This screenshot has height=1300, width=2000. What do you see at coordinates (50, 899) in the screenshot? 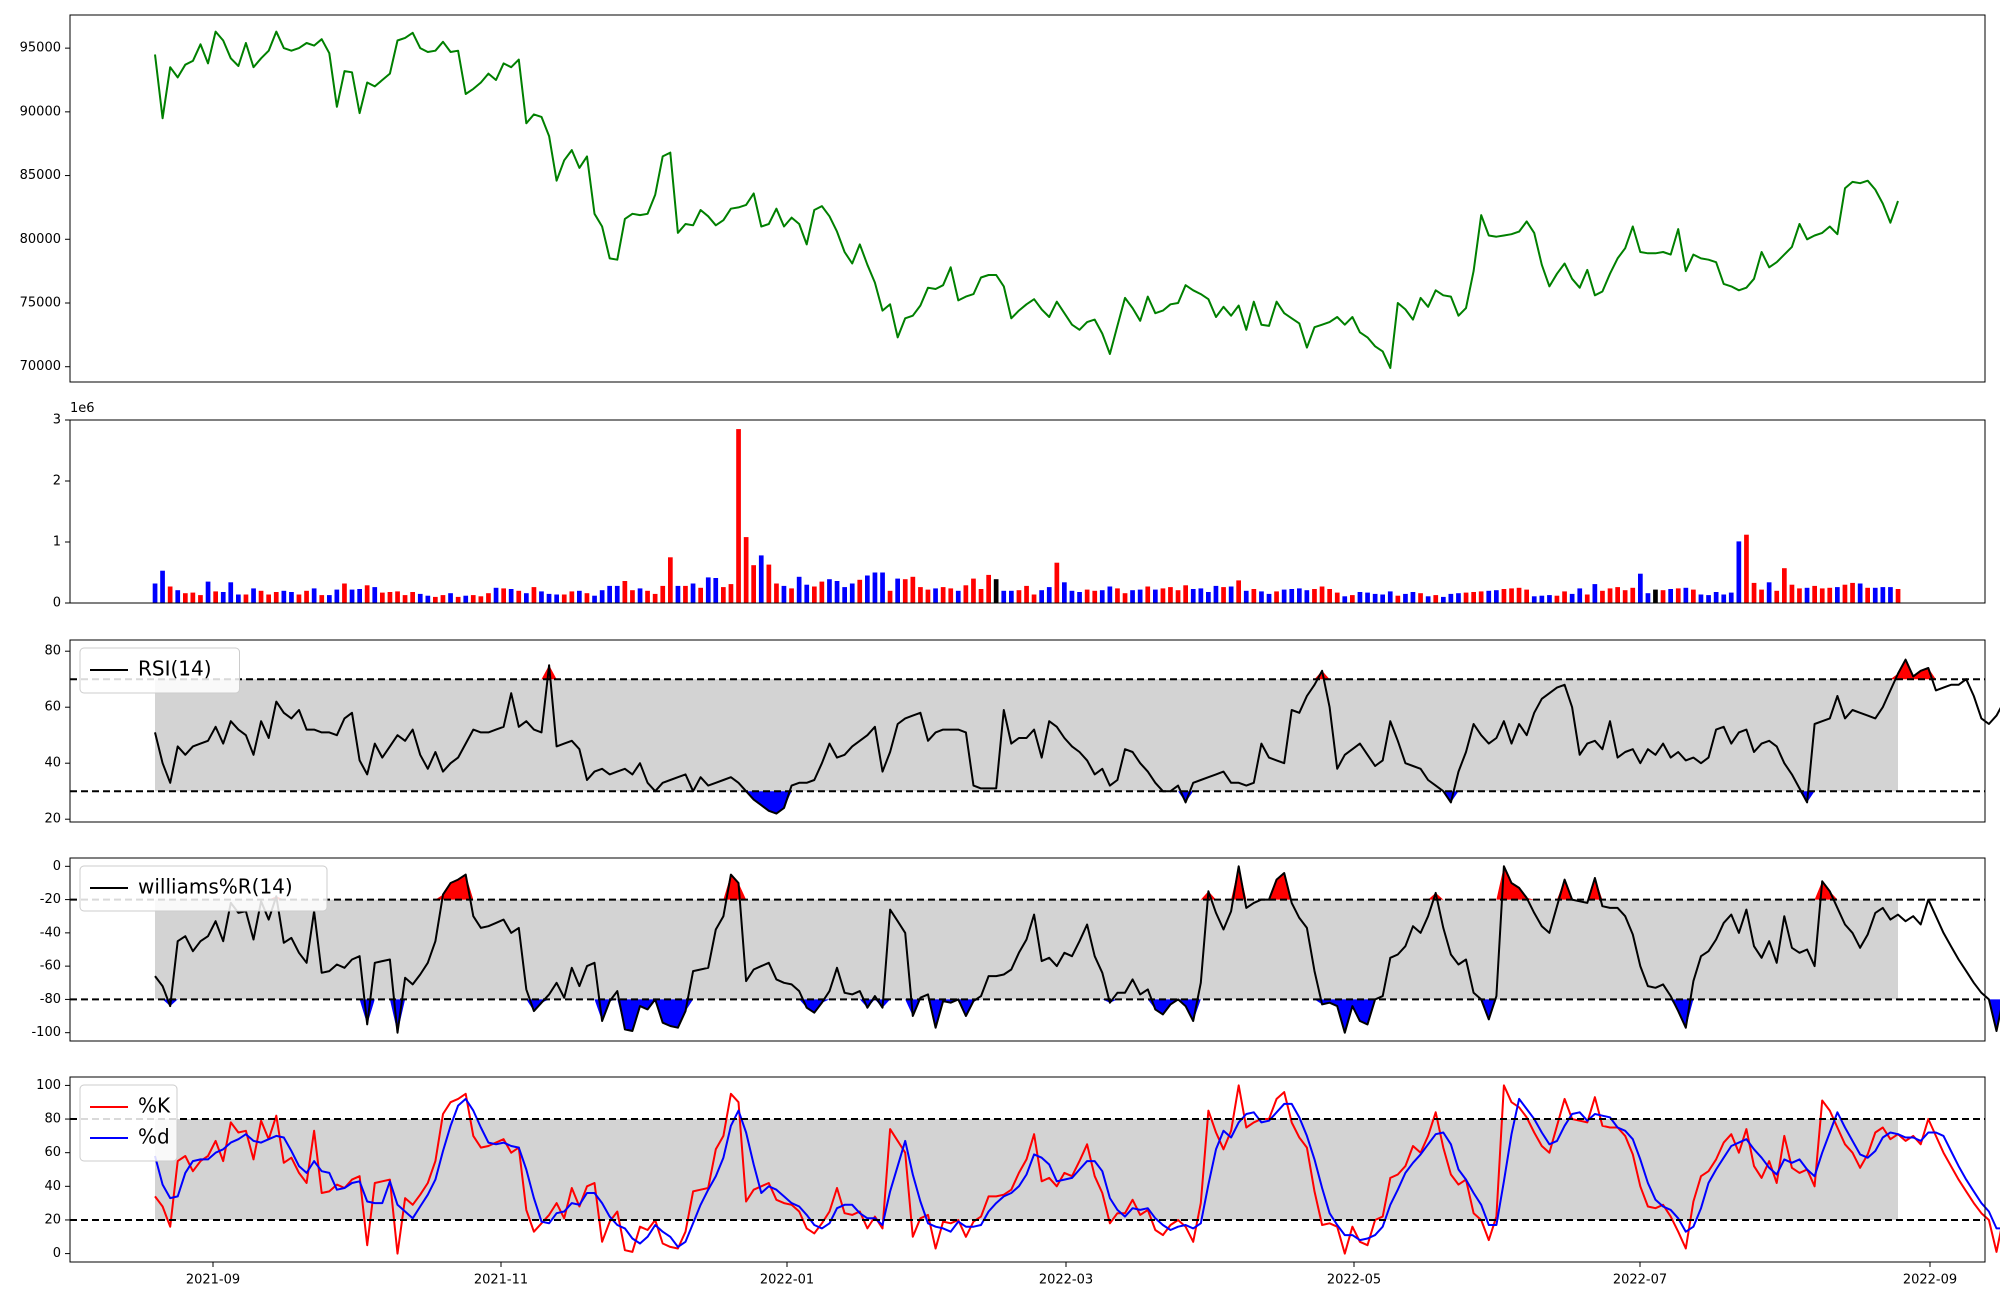
I see `williams-ytick-label: -20` at bounding box center [50, 899].